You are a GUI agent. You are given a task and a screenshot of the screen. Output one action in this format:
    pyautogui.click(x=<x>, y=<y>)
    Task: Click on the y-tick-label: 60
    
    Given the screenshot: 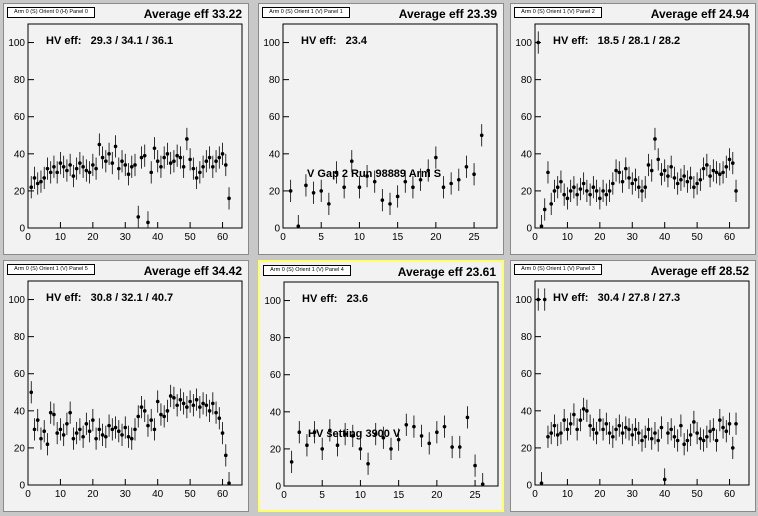 What is the action you would take?
    pyautogui.click(x=527, y=374)
    